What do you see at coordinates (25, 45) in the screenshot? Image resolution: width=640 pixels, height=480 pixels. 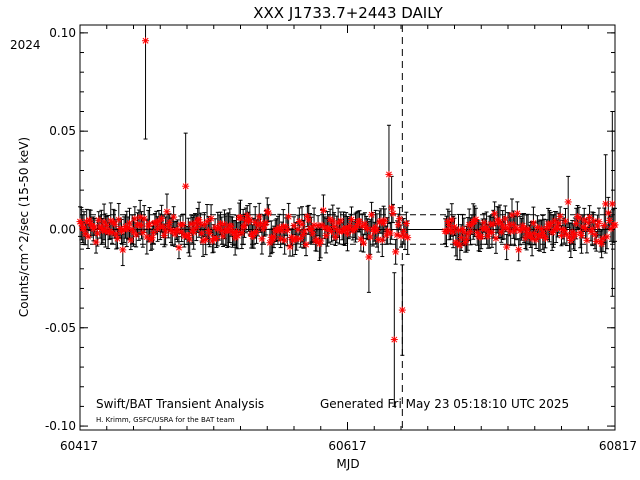 I see `year-label: 2024` at bounding box center [25, 45].